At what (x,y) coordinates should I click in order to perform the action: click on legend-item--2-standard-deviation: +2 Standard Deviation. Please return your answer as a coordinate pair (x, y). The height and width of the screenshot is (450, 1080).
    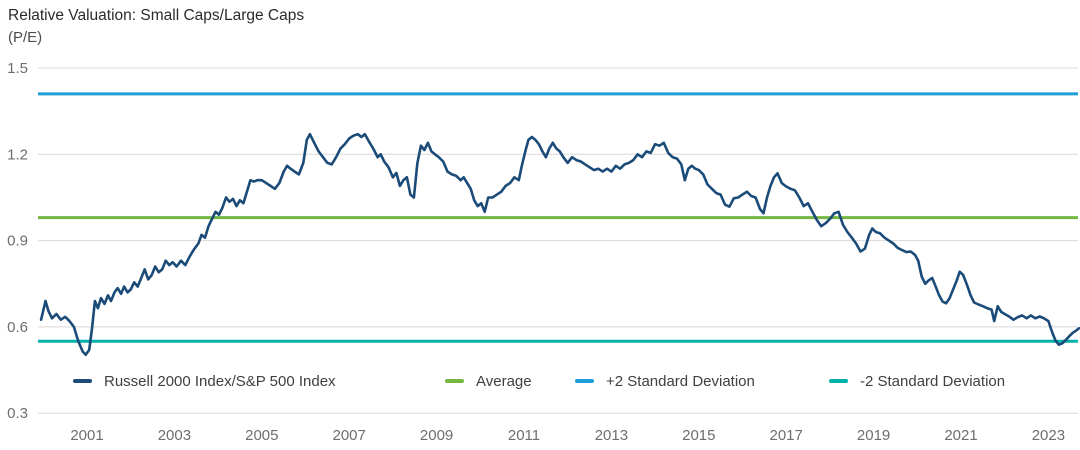
    Looking at the image, I should click on (665, 381).